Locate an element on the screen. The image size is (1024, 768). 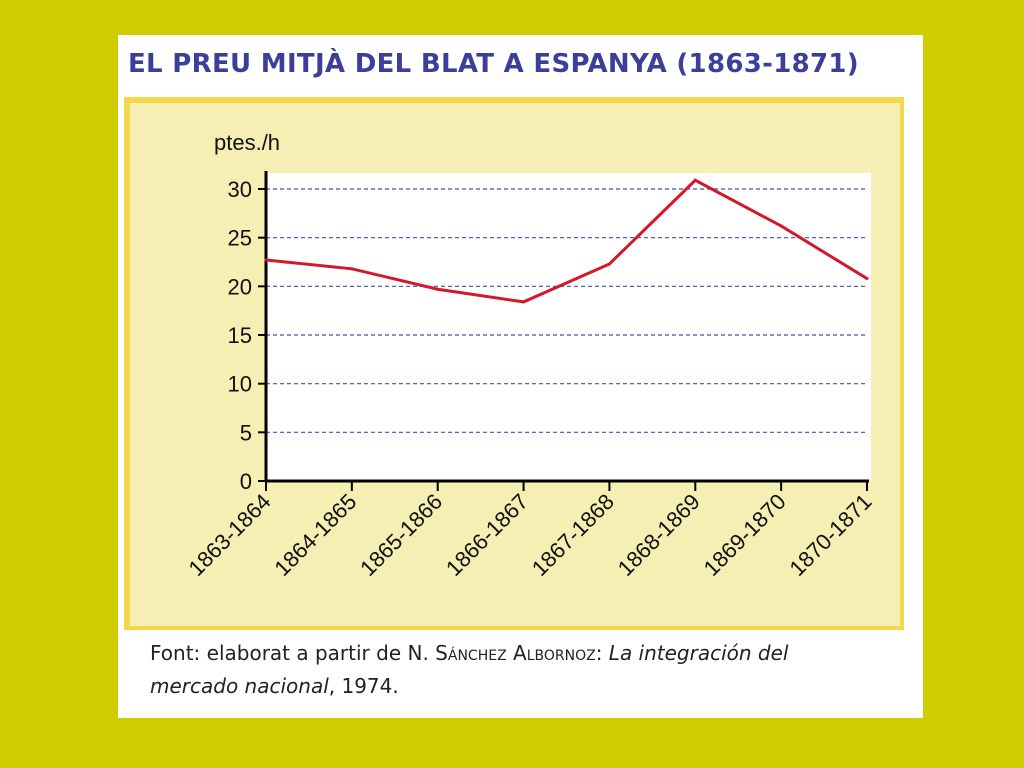
y-tick-label: 0 is located at coordinates (246, 481).